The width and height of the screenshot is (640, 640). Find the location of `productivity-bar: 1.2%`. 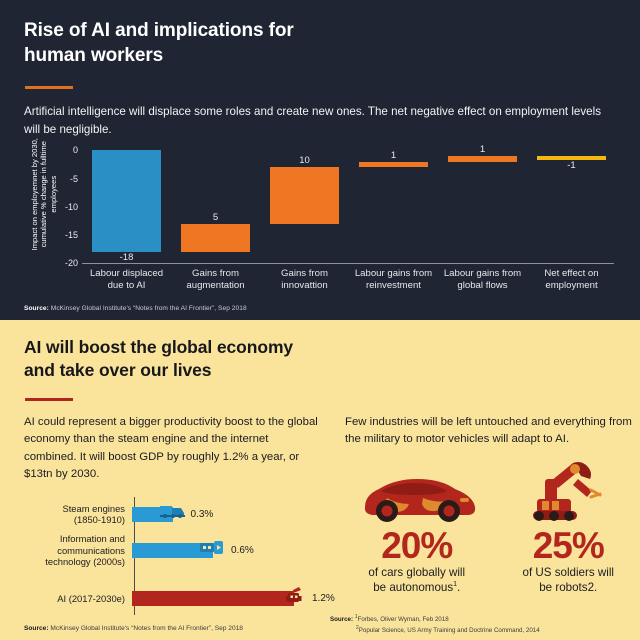

productivity-bar: 1.2% is located at coordinates (233, 596).